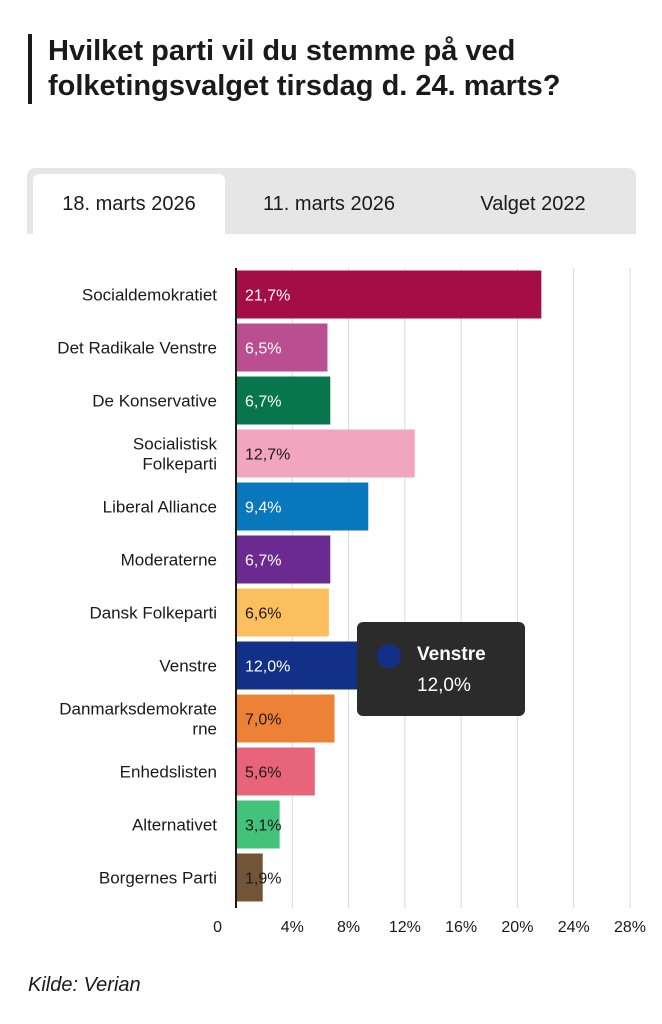 This screenshot has height=1024, width=662. What do you see at coordinates (158, 878) in the screenshot?
I see `category-label: Borgernes Parti` at bounding box center [158, 878].